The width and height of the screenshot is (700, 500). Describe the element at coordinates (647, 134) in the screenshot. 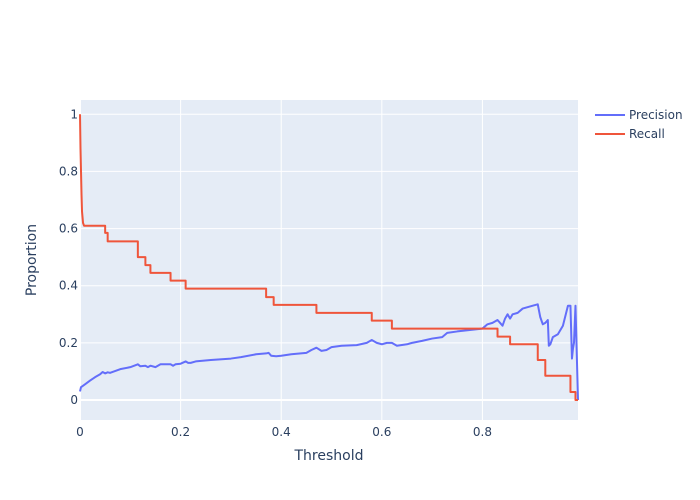

I see `legend-label: Recall` at that location.